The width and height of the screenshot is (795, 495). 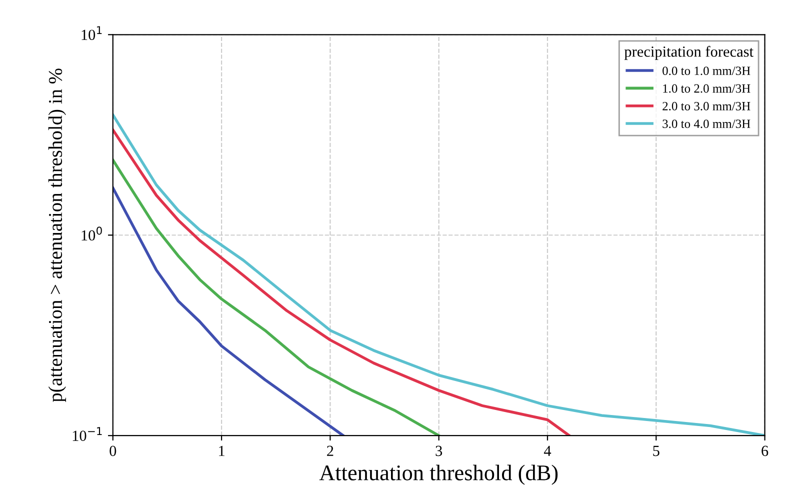 I want to click on legend-title: precipitation forecast, so click(x=689, y=53).